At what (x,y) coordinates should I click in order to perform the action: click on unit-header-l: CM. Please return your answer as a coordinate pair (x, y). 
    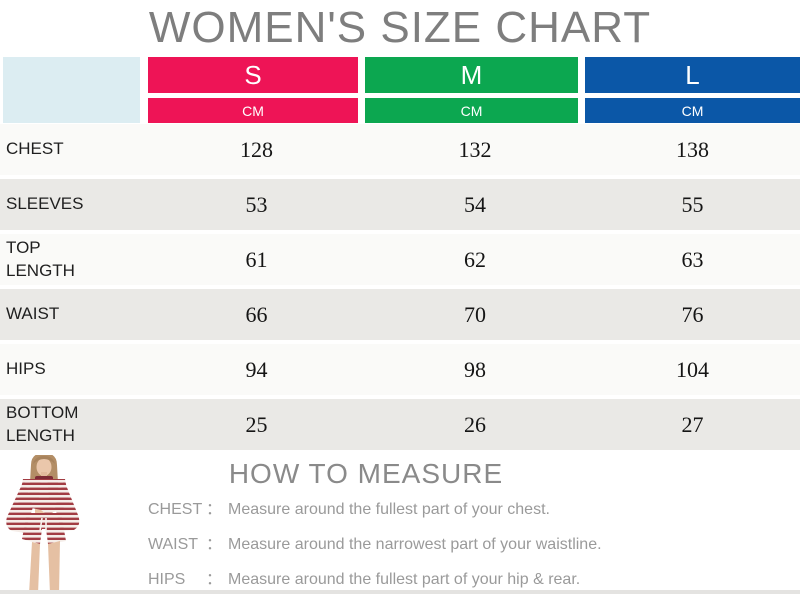
    Looking at the image, I should click on (692, 110).